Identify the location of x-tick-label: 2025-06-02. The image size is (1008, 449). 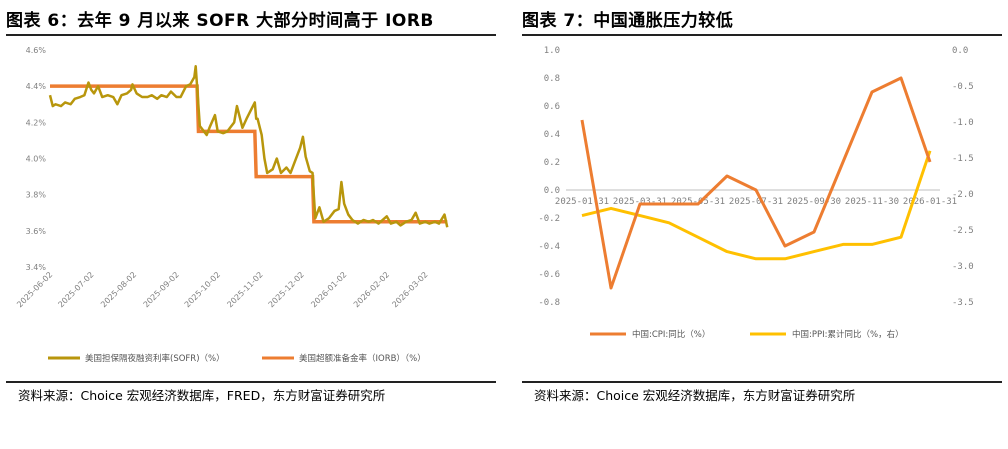
(34, 289).